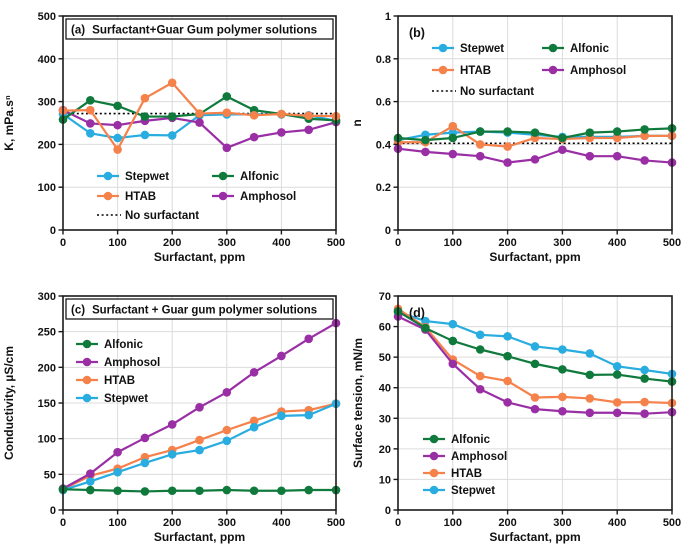 The width and height of the screenshot is (700, 560). Describe the element at coordinates (47, 297) in the screenshot. I see `y-tick-label: 300` at that location.